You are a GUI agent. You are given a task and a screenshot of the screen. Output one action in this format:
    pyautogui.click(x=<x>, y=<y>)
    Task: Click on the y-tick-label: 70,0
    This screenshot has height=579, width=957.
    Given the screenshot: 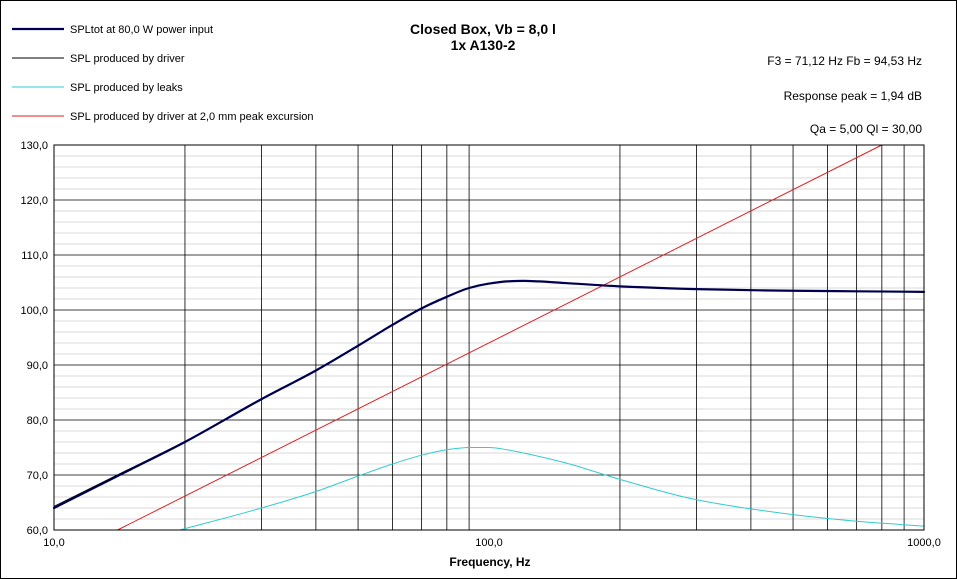 What is the action you would take?
    pyautogui.click(x=37, y=476)
    